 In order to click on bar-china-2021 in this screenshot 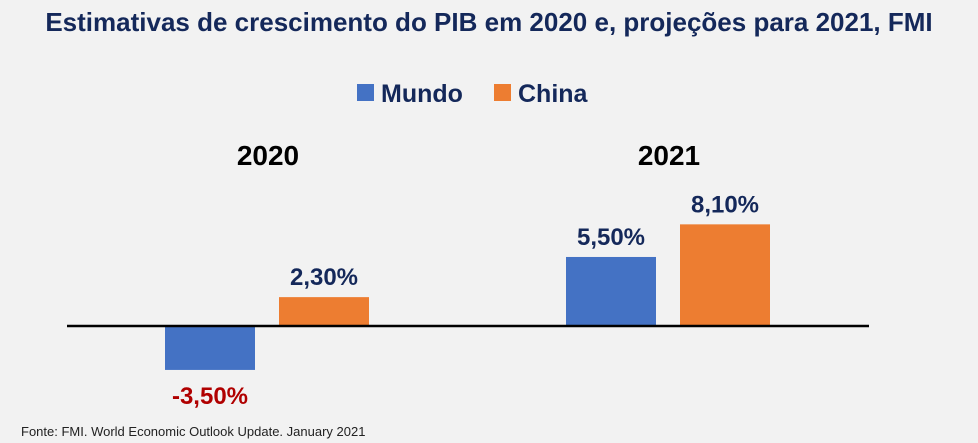, I will do `click(725, 275)`.